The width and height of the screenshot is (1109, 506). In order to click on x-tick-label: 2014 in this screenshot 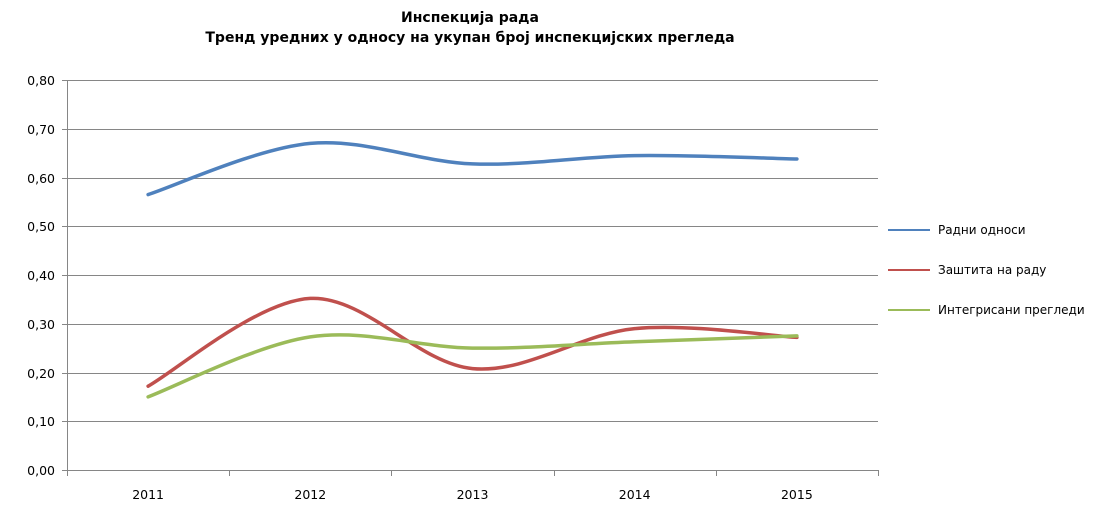, I will do `click(635, 494)`.